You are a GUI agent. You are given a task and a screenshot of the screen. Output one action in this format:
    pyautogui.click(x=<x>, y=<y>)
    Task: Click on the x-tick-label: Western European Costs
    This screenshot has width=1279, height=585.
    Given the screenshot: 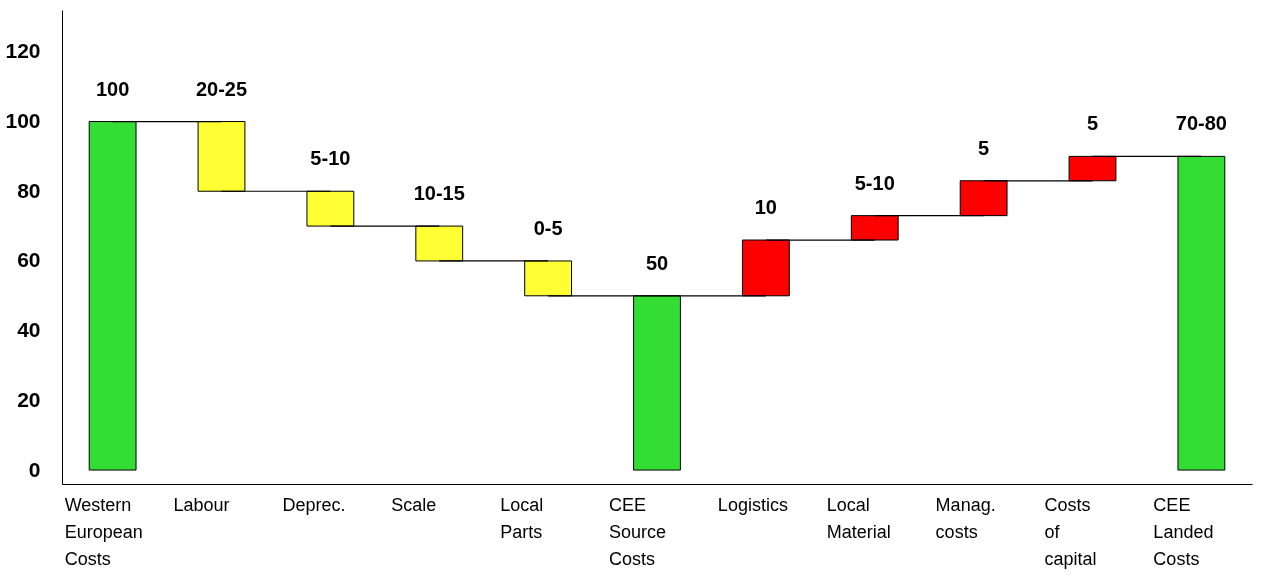 What is the action you would take?
    pyautogui.click(x=103, y=531)
    